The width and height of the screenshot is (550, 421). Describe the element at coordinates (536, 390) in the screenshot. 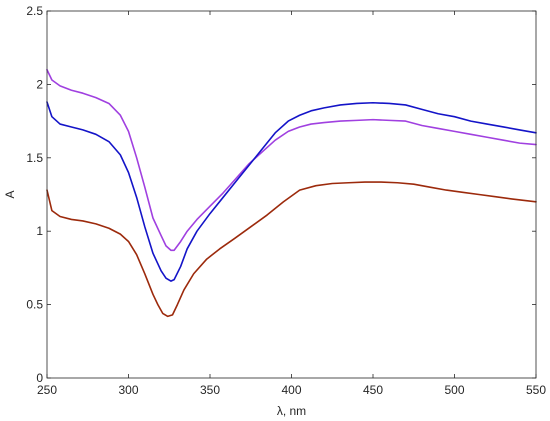

I see `x-tick-label: 550` at that location.